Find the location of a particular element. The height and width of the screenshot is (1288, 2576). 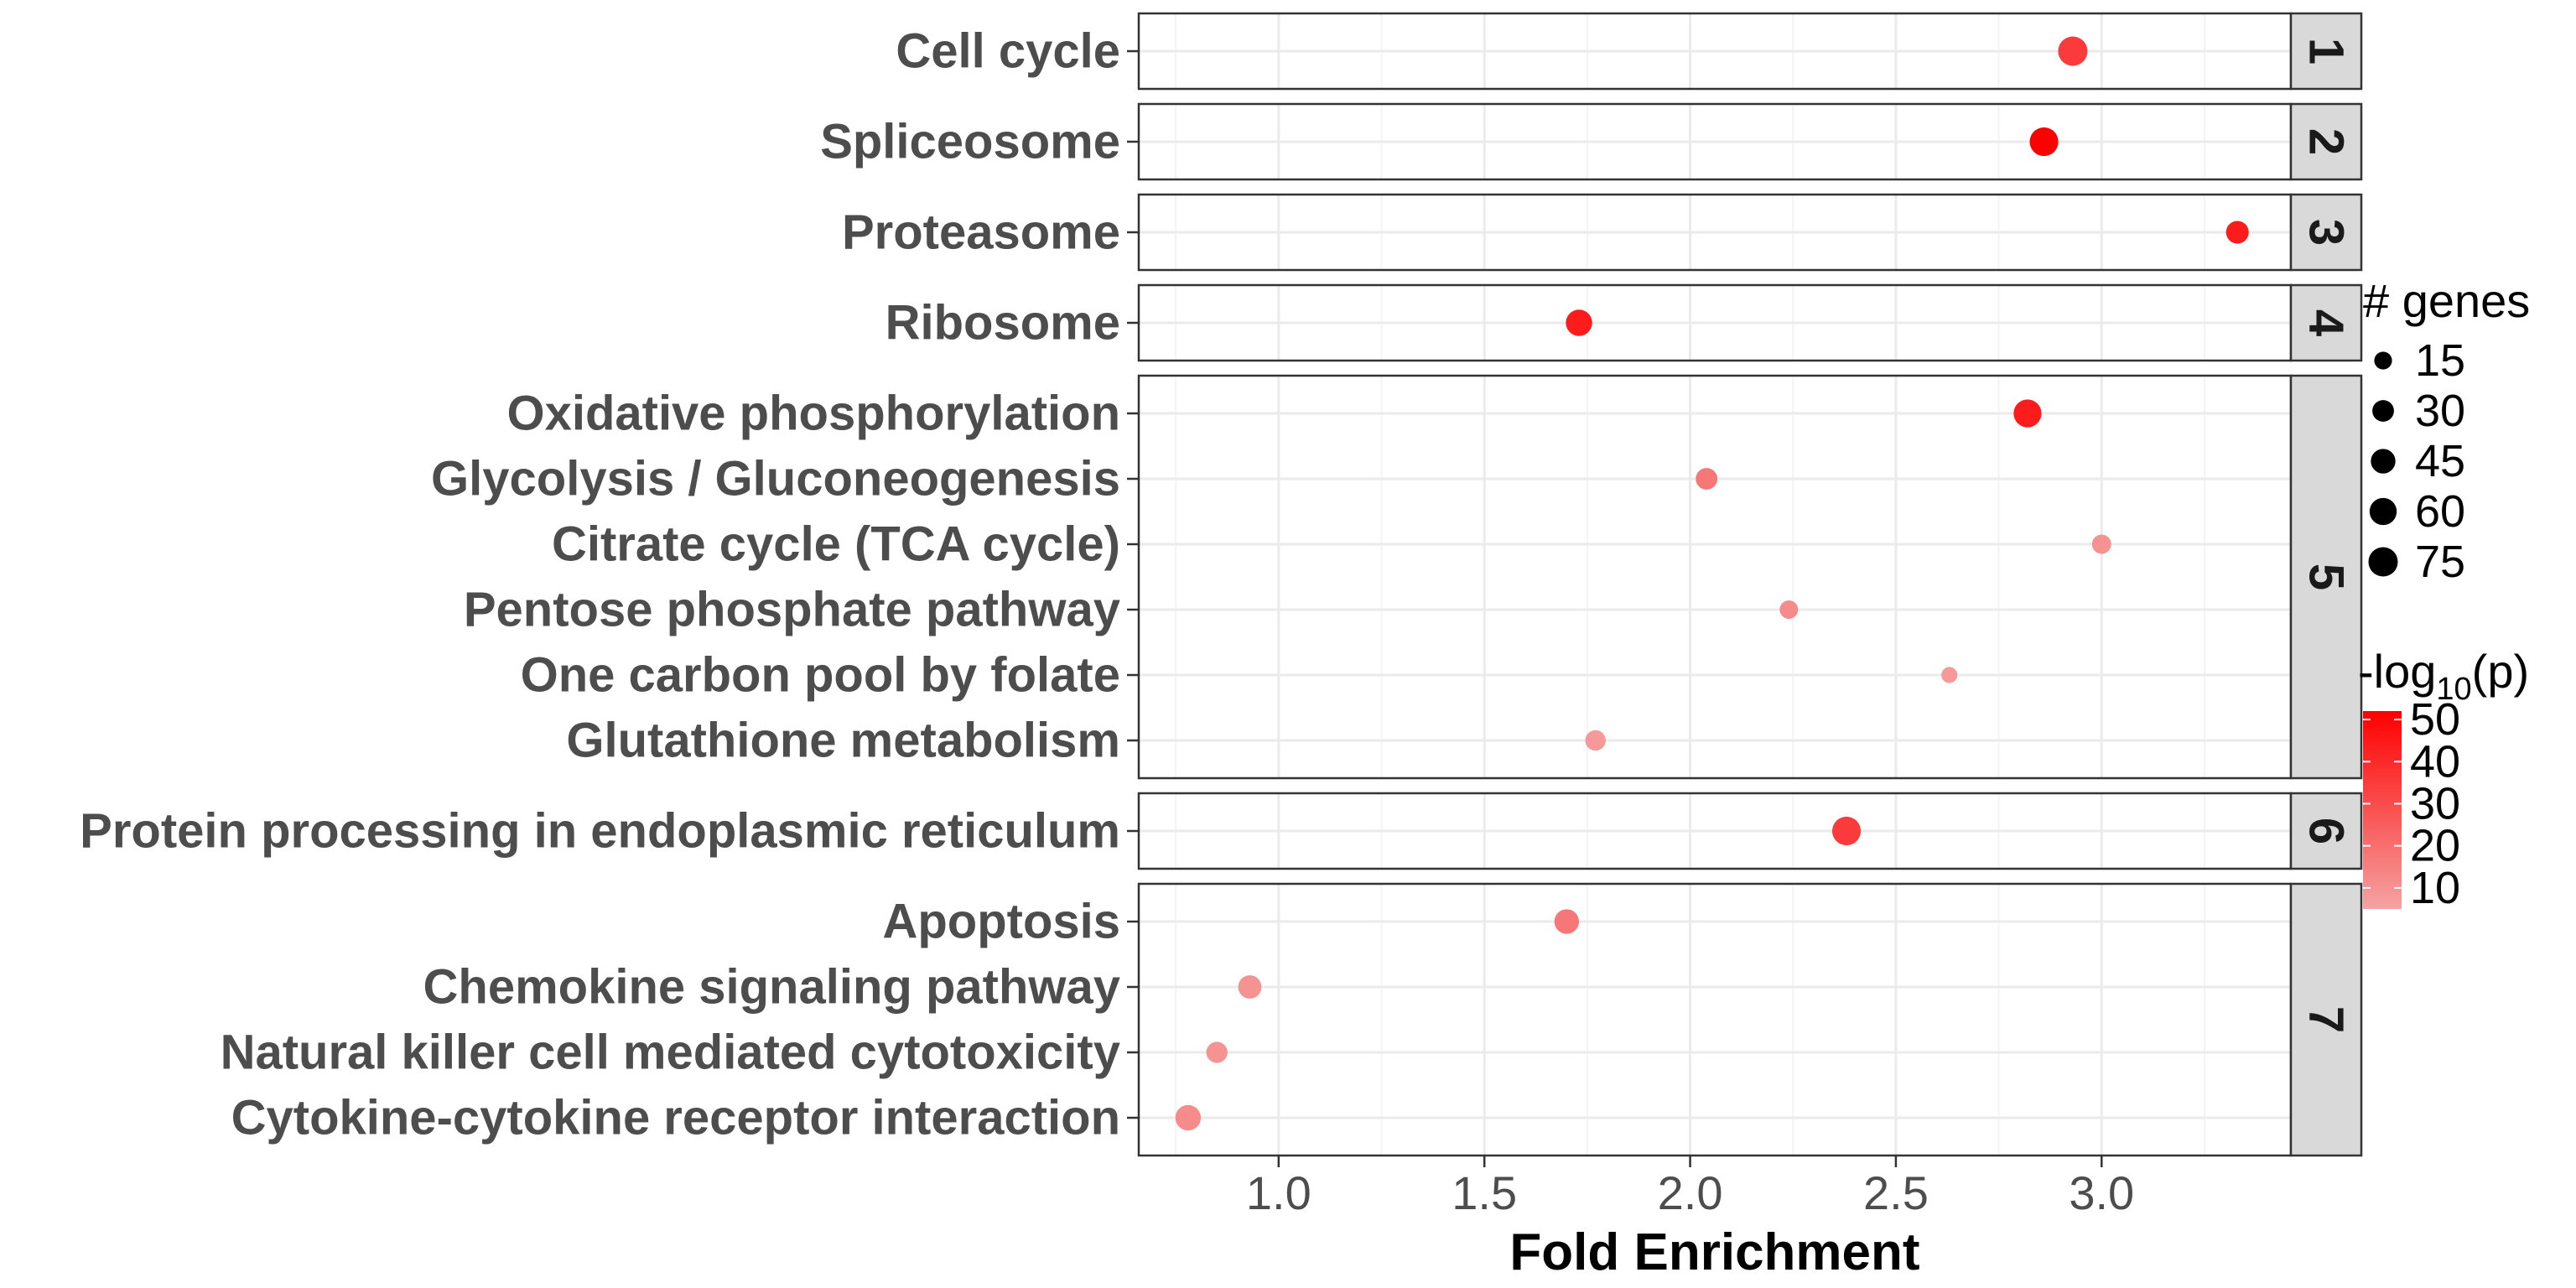

facet-strip-label: 4 is located at coordinates (2326, 322).